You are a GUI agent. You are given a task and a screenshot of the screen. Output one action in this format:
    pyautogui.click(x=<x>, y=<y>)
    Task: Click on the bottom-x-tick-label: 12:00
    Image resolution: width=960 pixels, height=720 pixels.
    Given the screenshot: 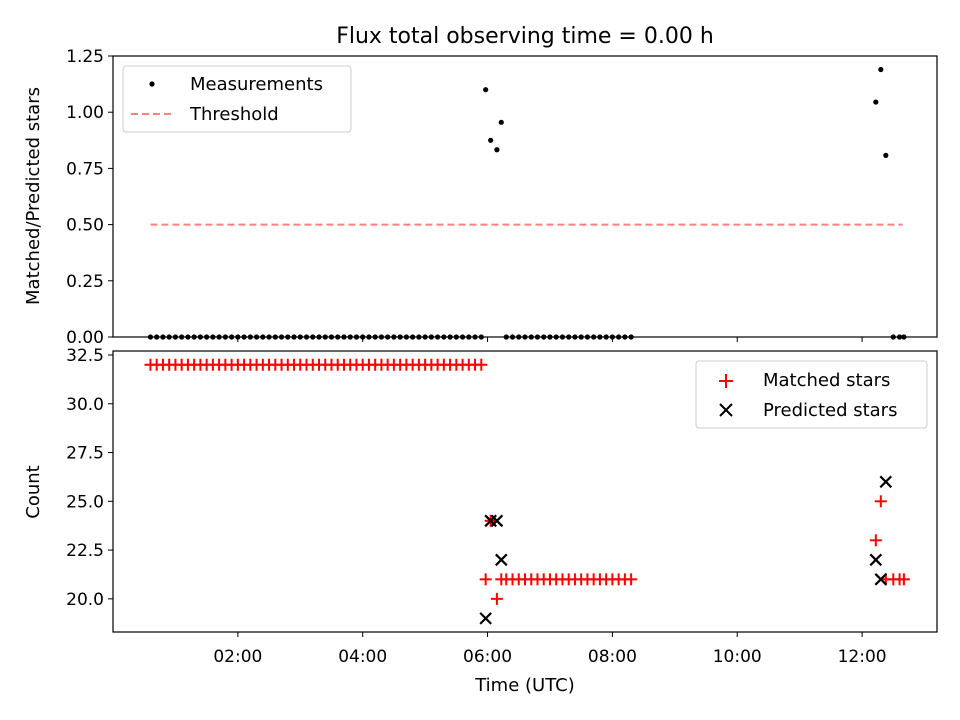 What is the action you would take?
    pyautogui.click(x=862, y=657)
    